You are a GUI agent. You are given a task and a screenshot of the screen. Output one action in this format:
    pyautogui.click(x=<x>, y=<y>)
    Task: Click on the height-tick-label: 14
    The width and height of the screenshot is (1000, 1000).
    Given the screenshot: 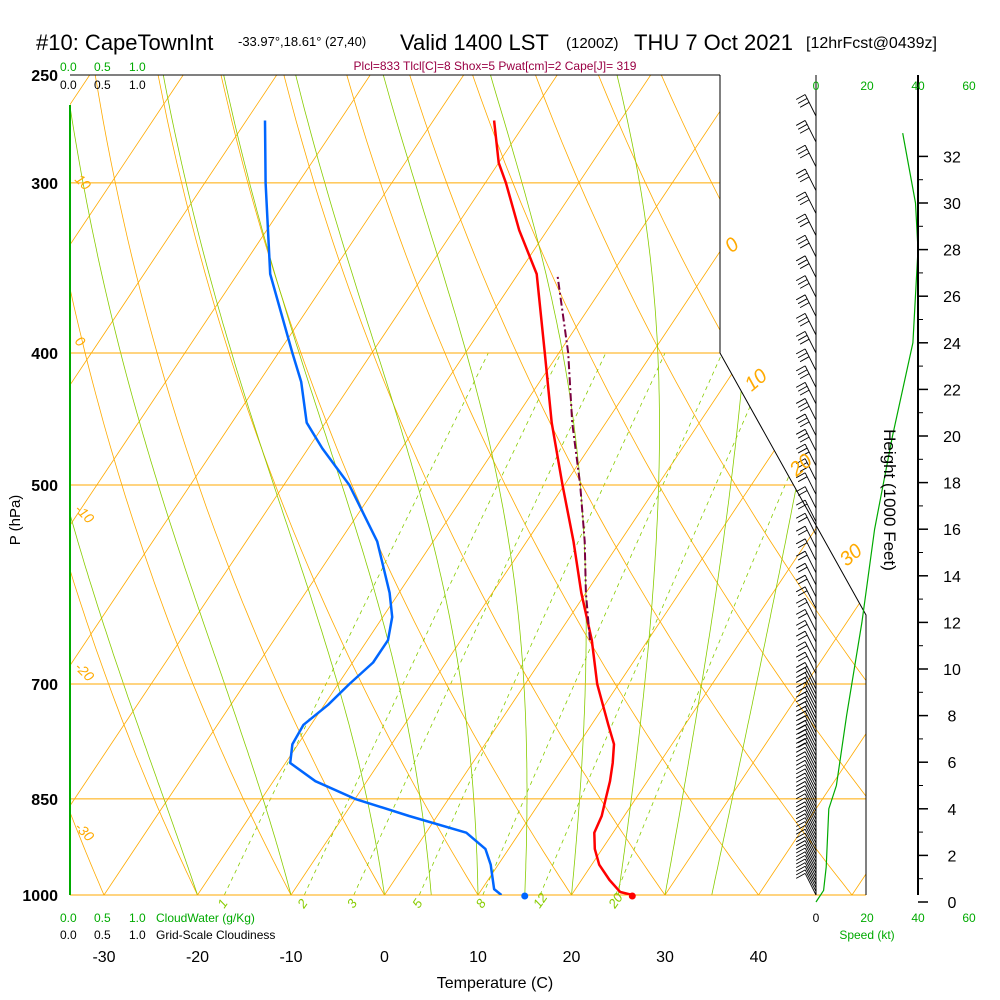 What is the action you would take?
    pyautogui.click(x=952, y=577)
    